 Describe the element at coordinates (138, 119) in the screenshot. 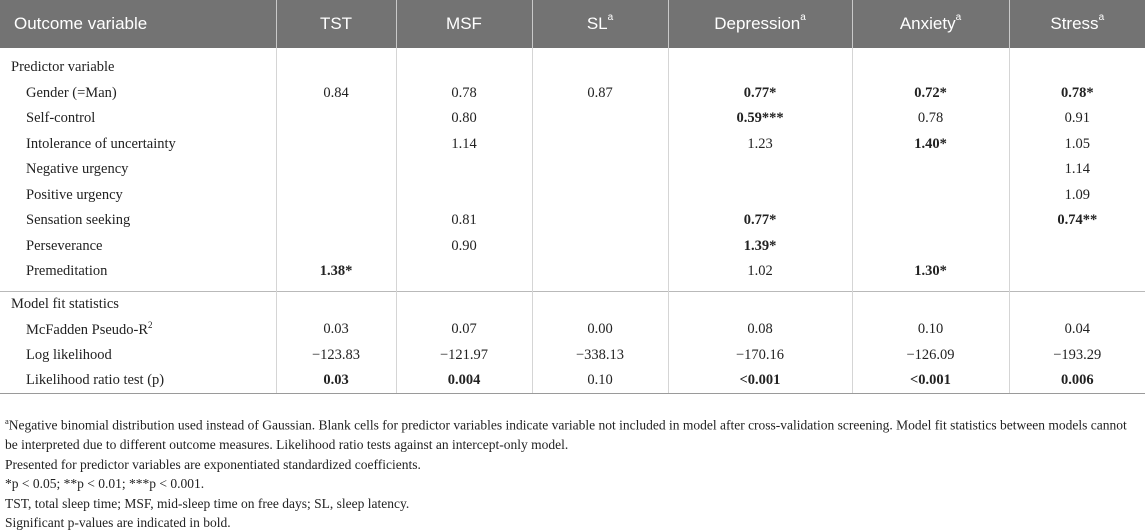

I see `predictor-label: Self-control` at that location.